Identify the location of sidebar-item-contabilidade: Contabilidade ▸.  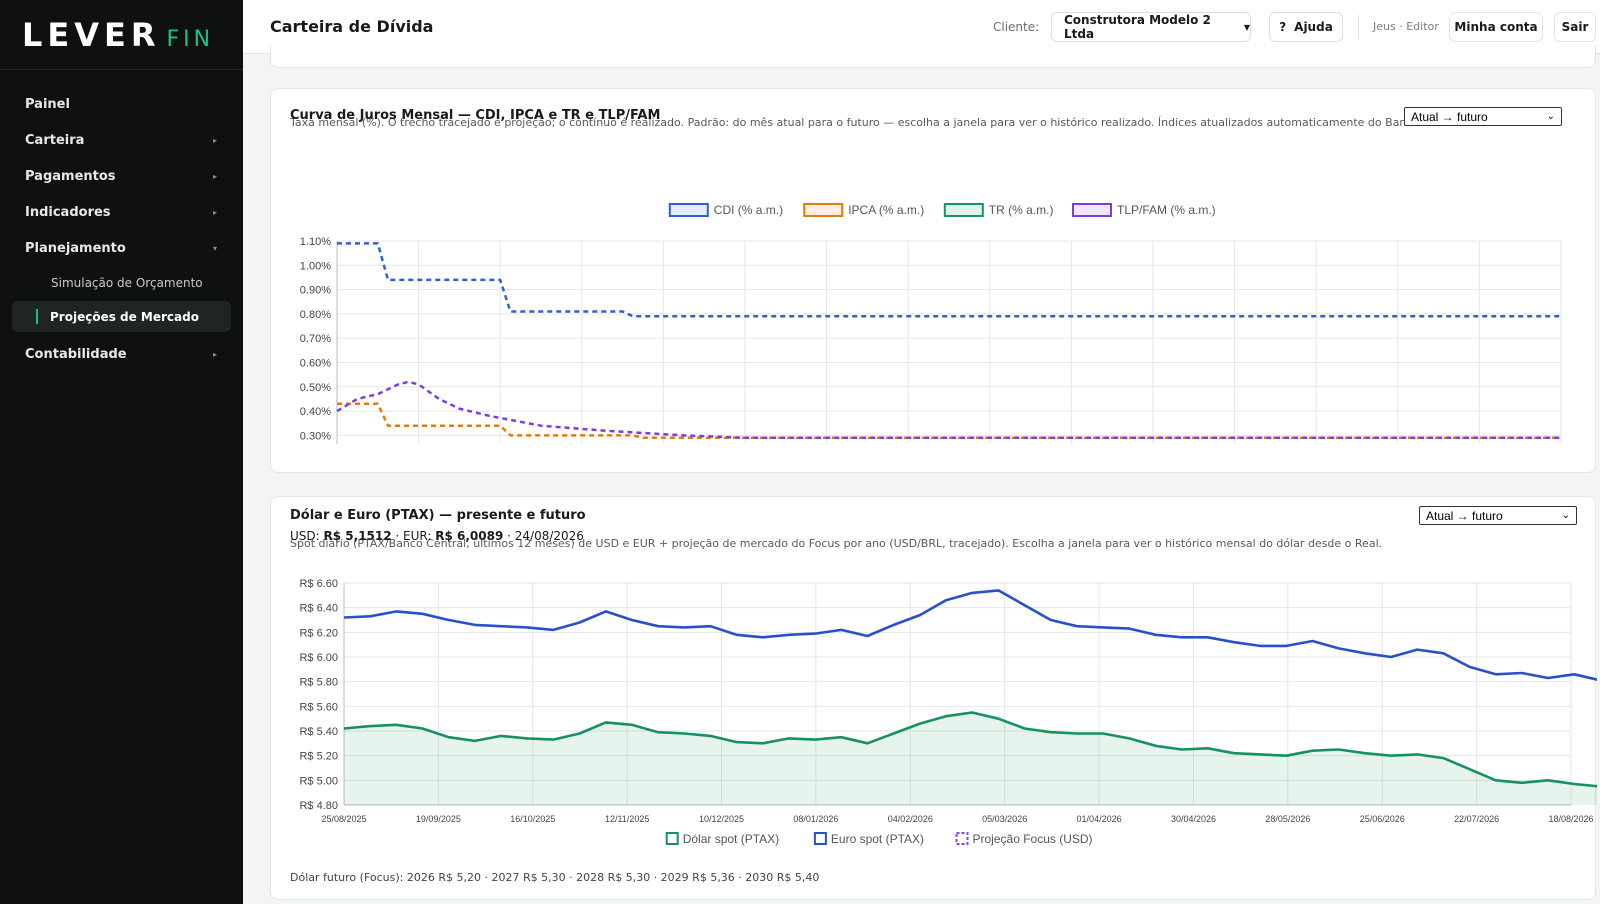
(121, 354).